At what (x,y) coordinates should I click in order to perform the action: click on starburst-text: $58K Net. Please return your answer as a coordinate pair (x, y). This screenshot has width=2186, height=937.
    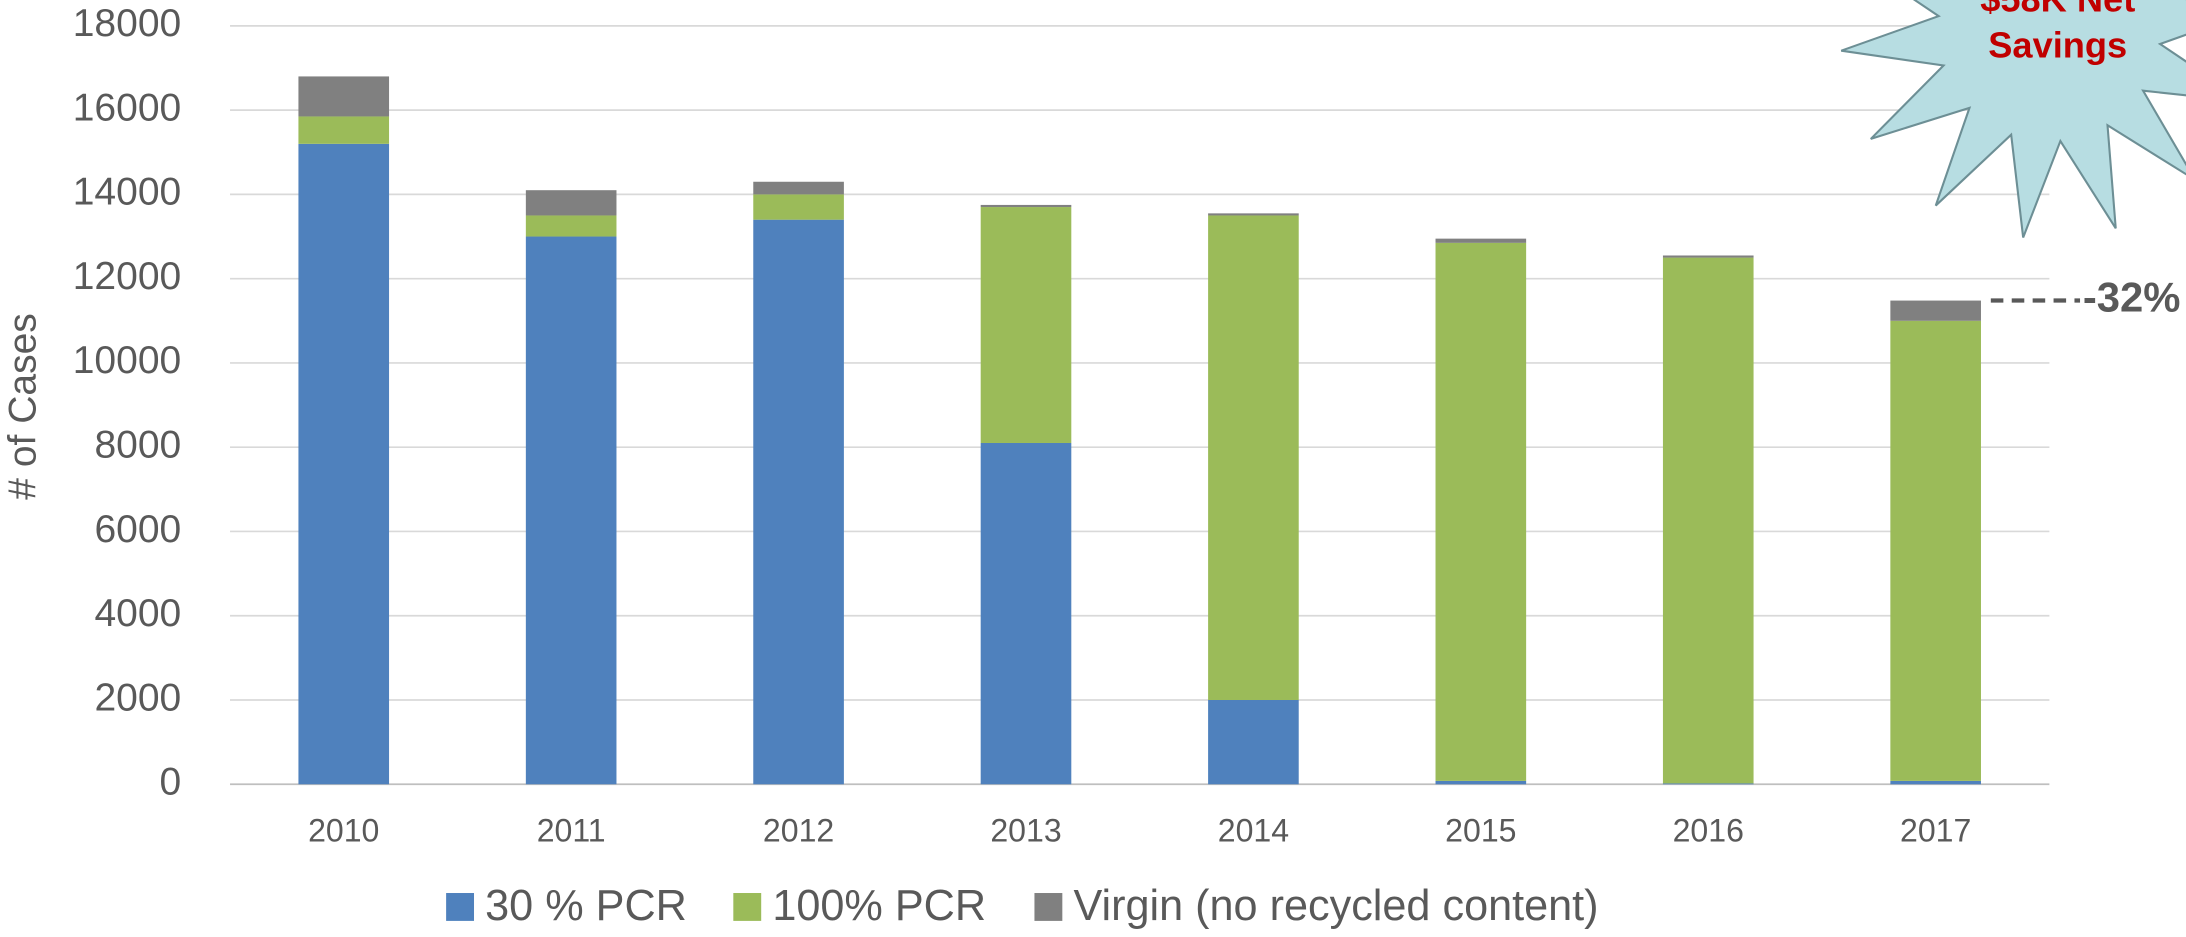
    Looking at the image, I should click on (2057, 10).